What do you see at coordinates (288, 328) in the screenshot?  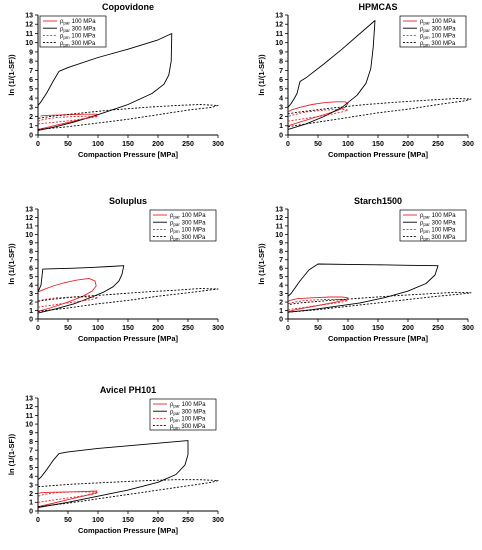 I see `x-tick-label: 0` at bounding box center [288, 328].